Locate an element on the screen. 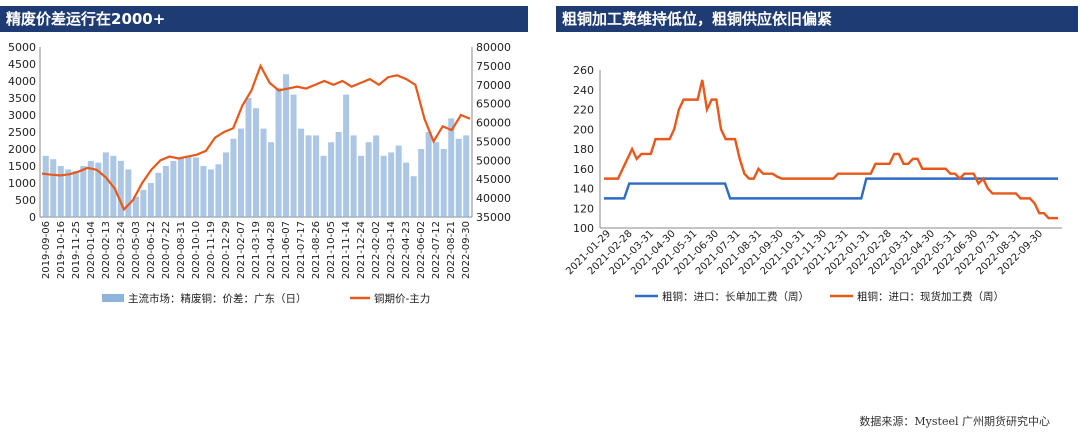 Image resolution: width=1080 pixels, height=437 pixels. y-left-tick-label: 4500 is located at coordinates (22, 64).